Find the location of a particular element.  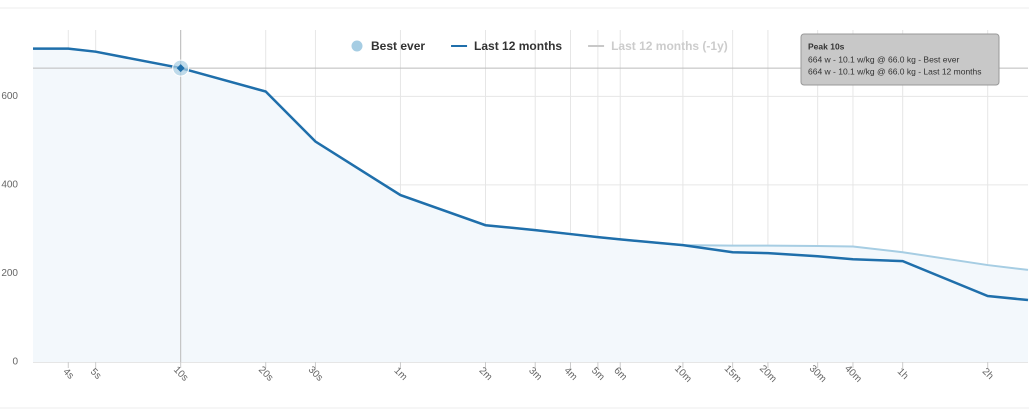

legend-label: Best ever is located at coordinates (398, 46).